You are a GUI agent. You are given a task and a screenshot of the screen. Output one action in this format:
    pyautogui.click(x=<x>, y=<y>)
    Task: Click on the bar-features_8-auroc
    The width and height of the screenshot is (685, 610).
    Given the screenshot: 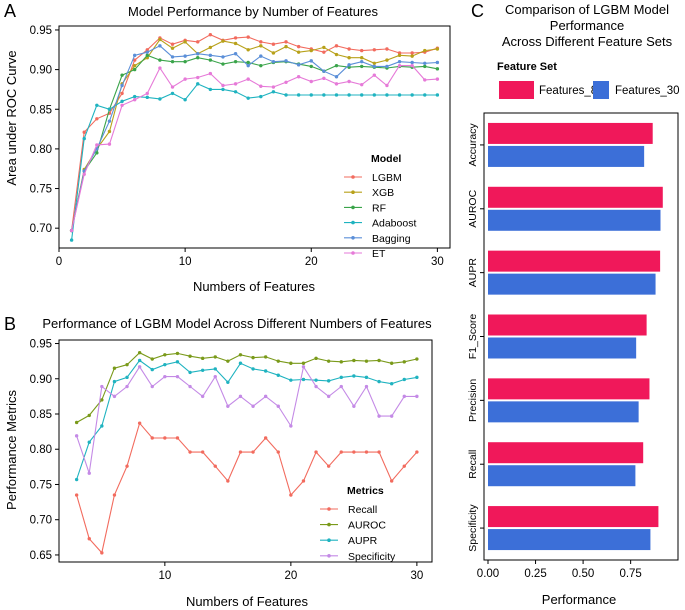 What is the action you would take?
    pyautogui.click(x=575, y=197)
    